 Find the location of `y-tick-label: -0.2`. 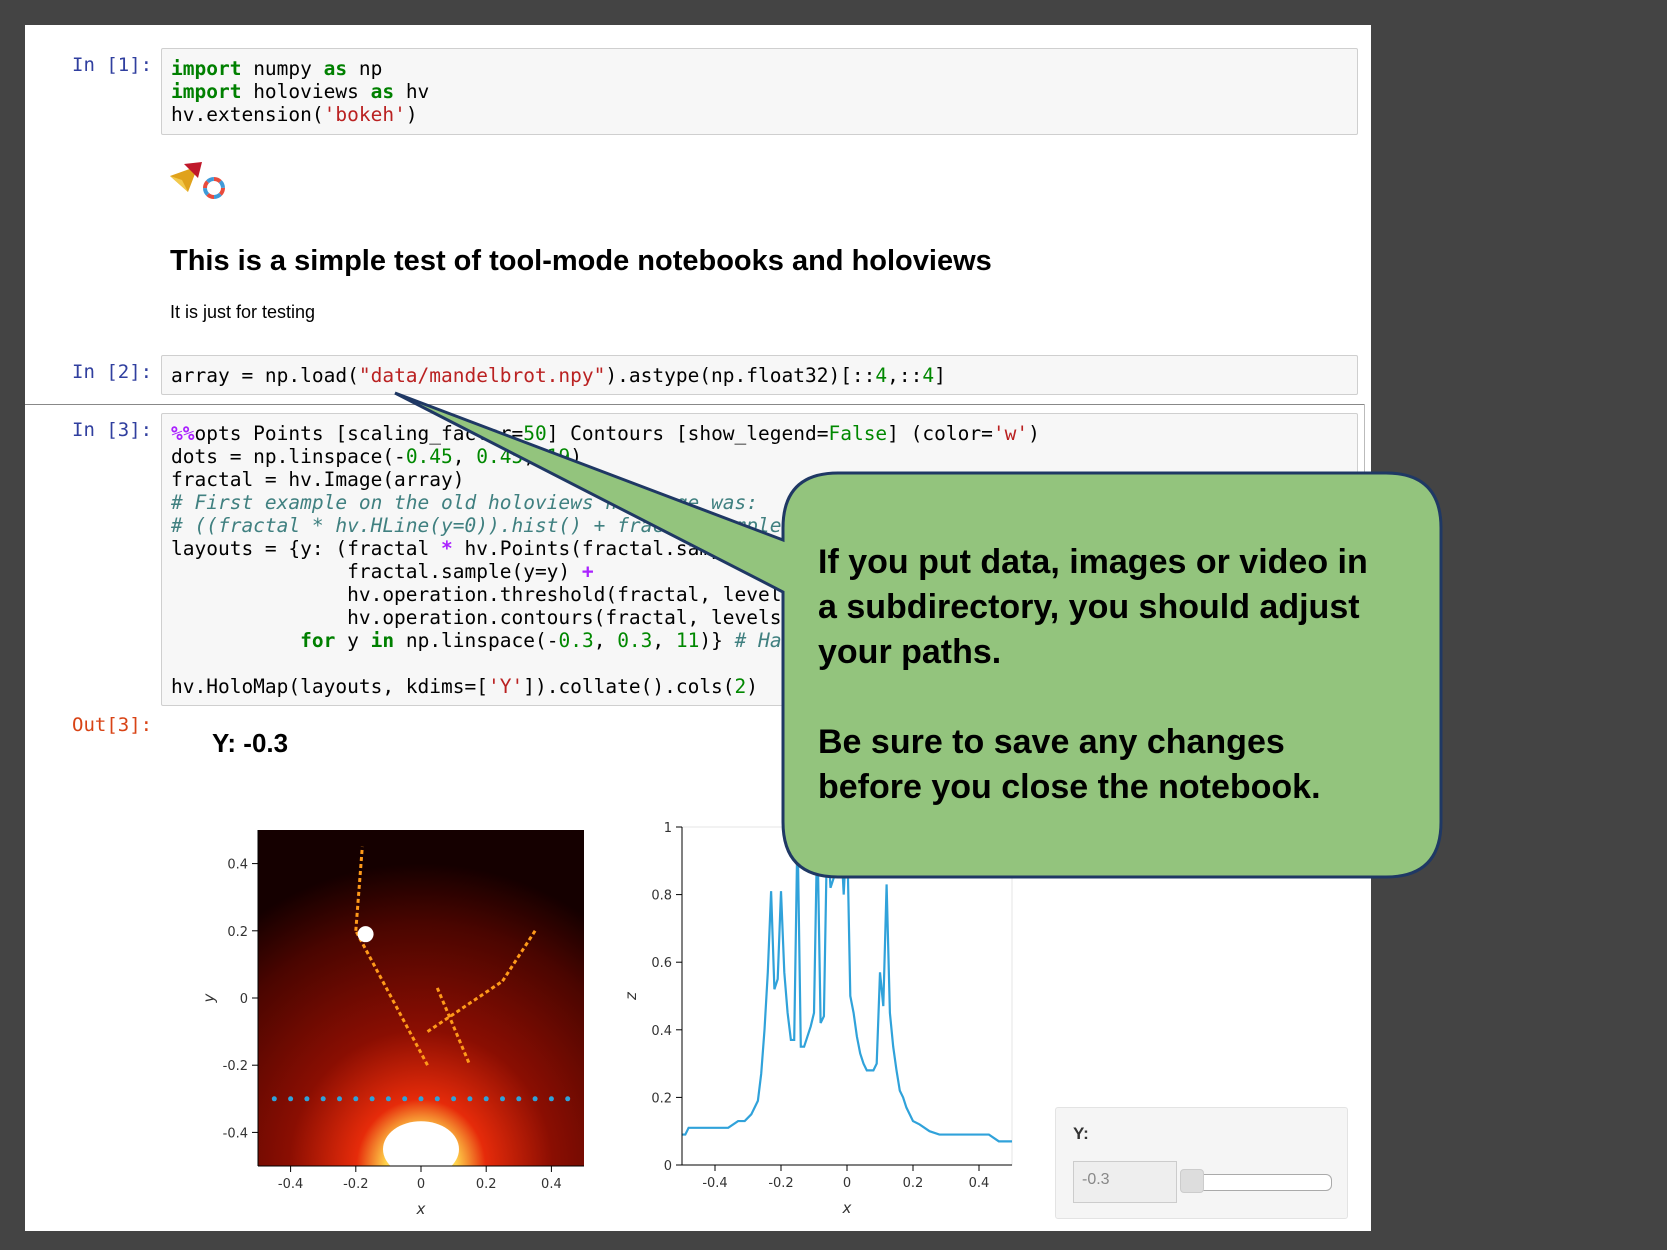

y-tick-label: -0.2 is located at coordinates (235, 1066).